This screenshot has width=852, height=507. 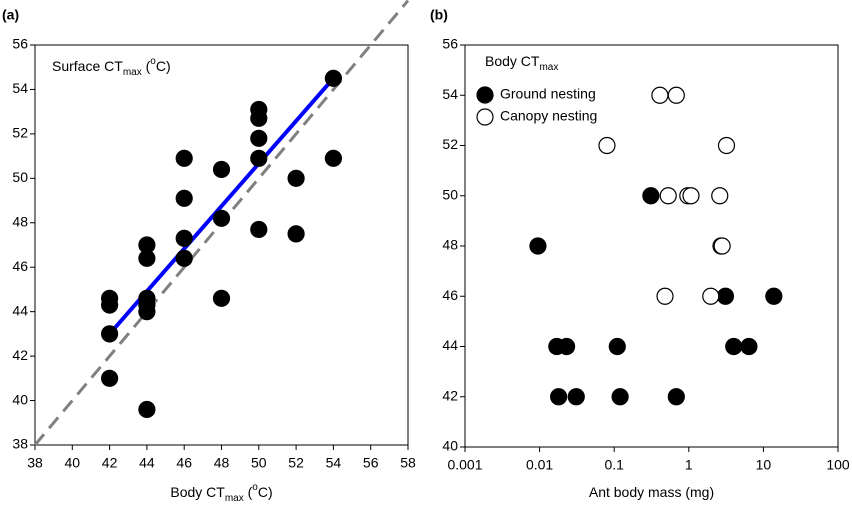 I want to click on x-tick-label: 50, so click(x=259, y=463).